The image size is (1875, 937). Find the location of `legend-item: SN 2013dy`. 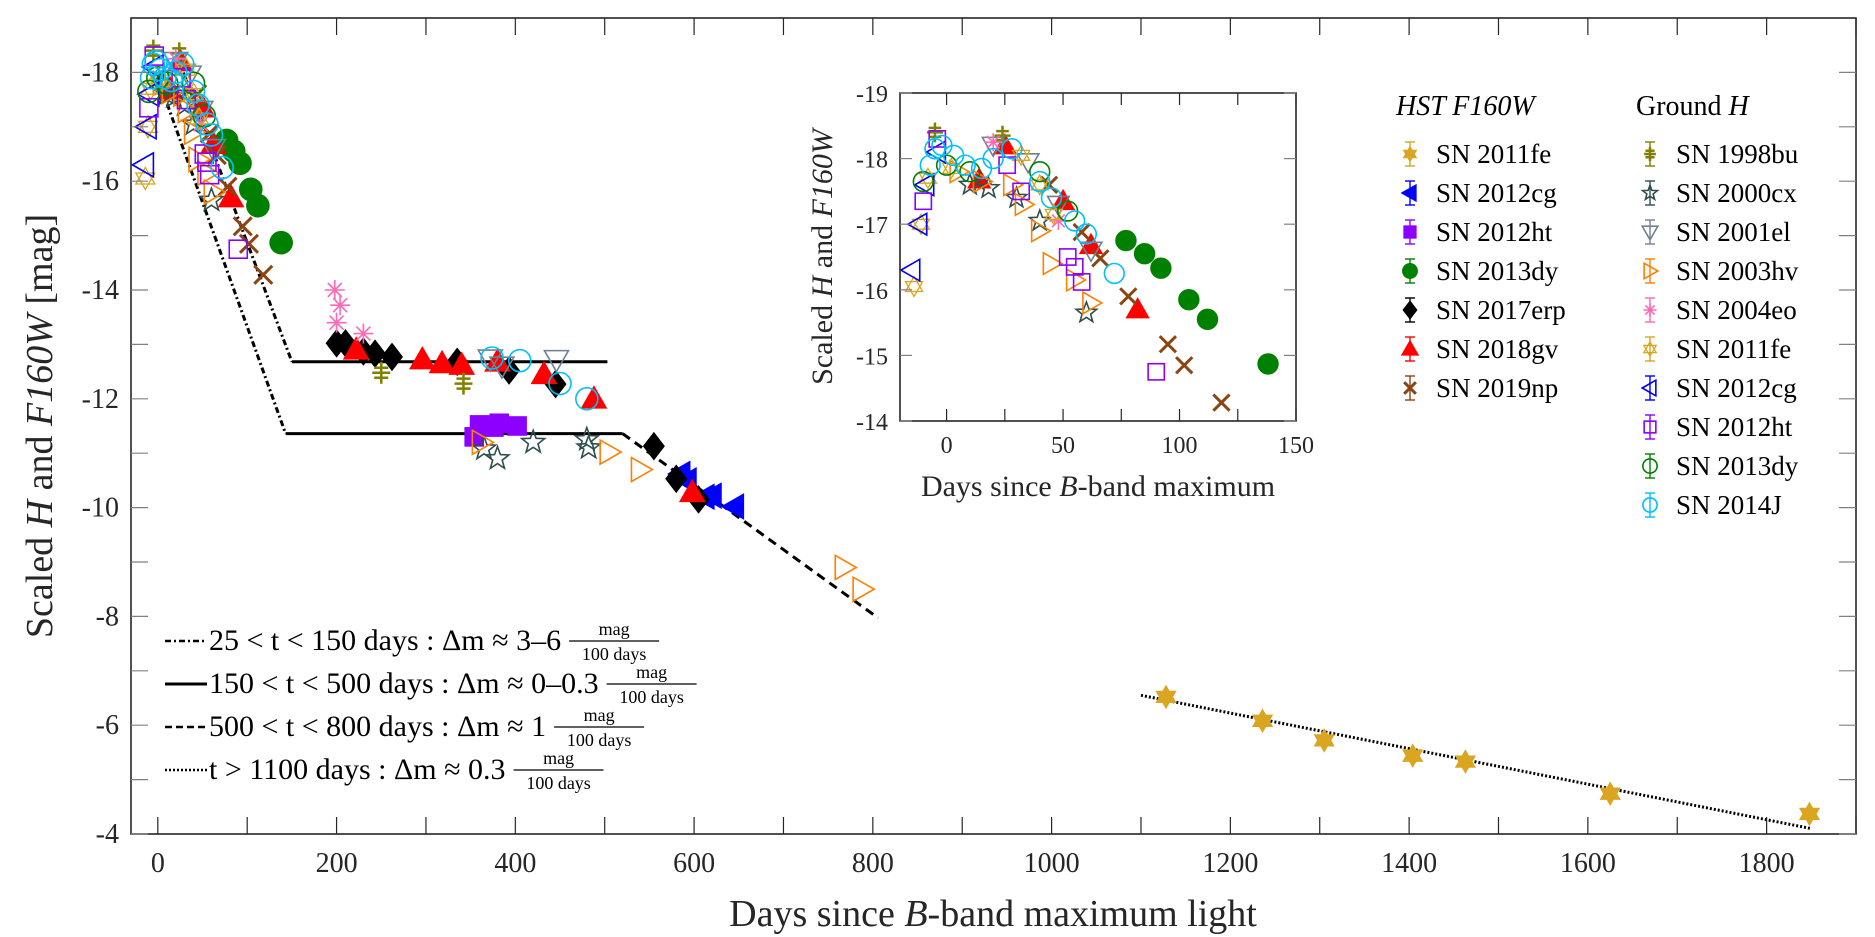

legend-item: SN 2013dy is located at coordinates (1720, 466).